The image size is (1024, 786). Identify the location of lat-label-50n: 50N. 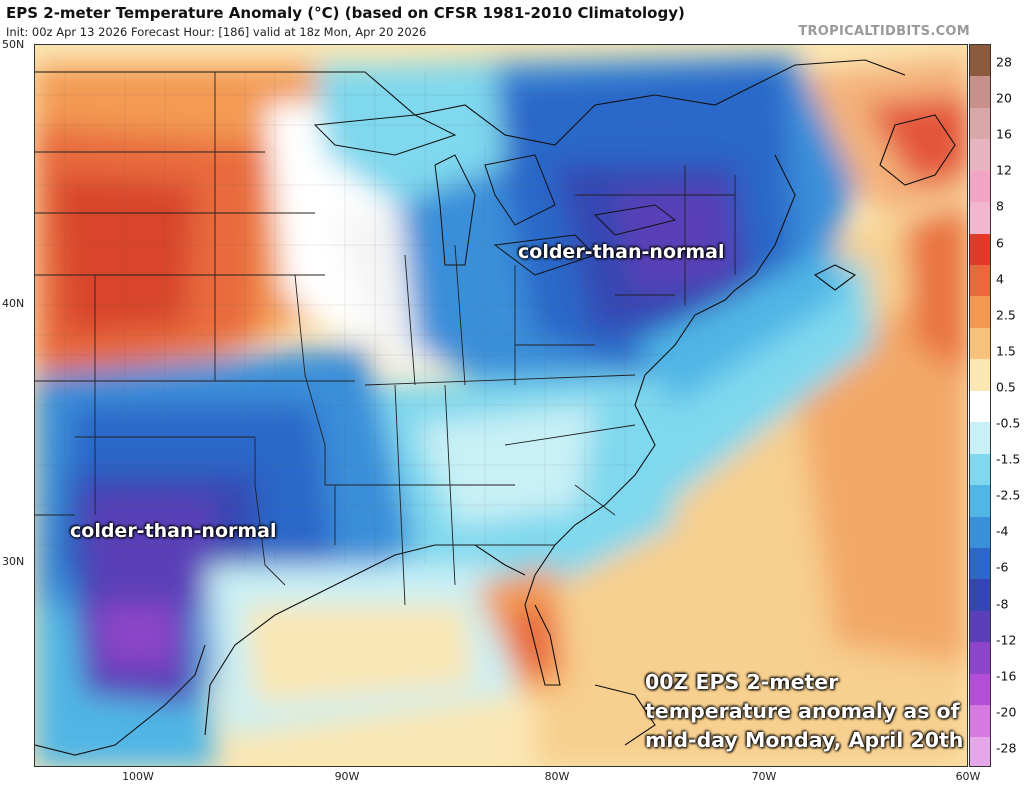
(13, 44).